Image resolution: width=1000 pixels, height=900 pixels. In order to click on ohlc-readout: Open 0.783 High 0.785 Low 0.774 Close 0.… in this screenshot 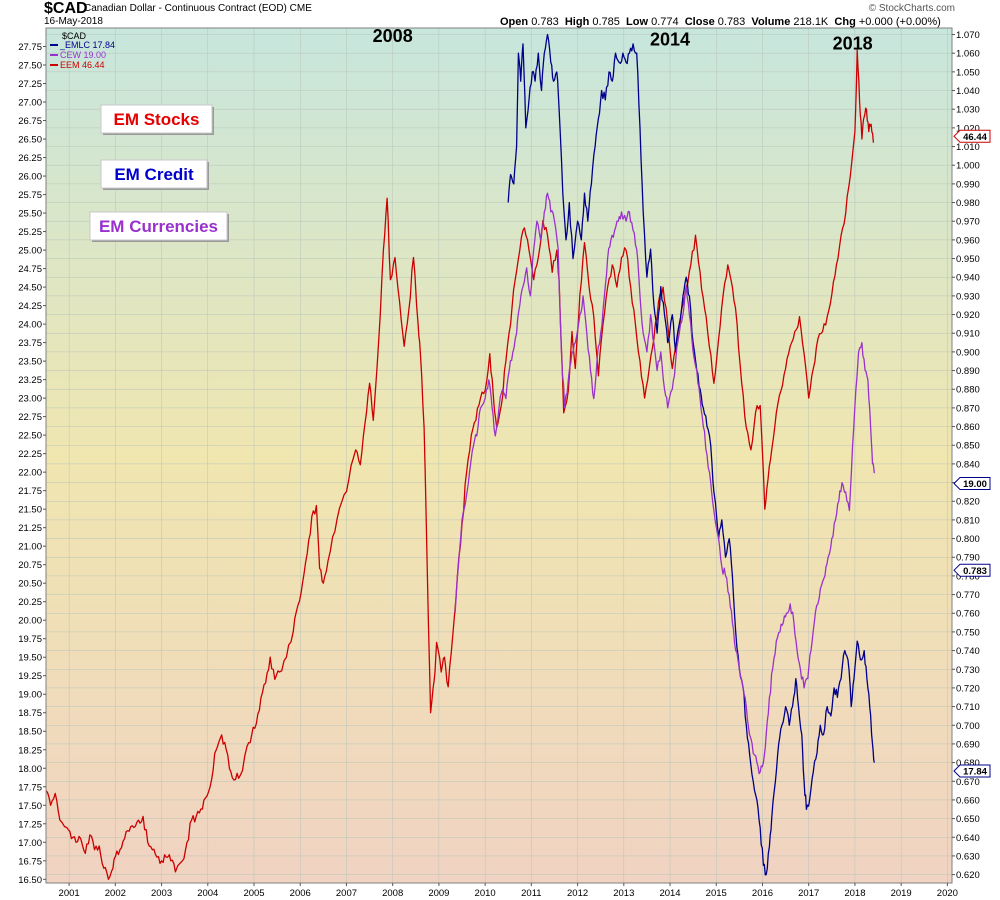, I will do `click(720, 22)`.